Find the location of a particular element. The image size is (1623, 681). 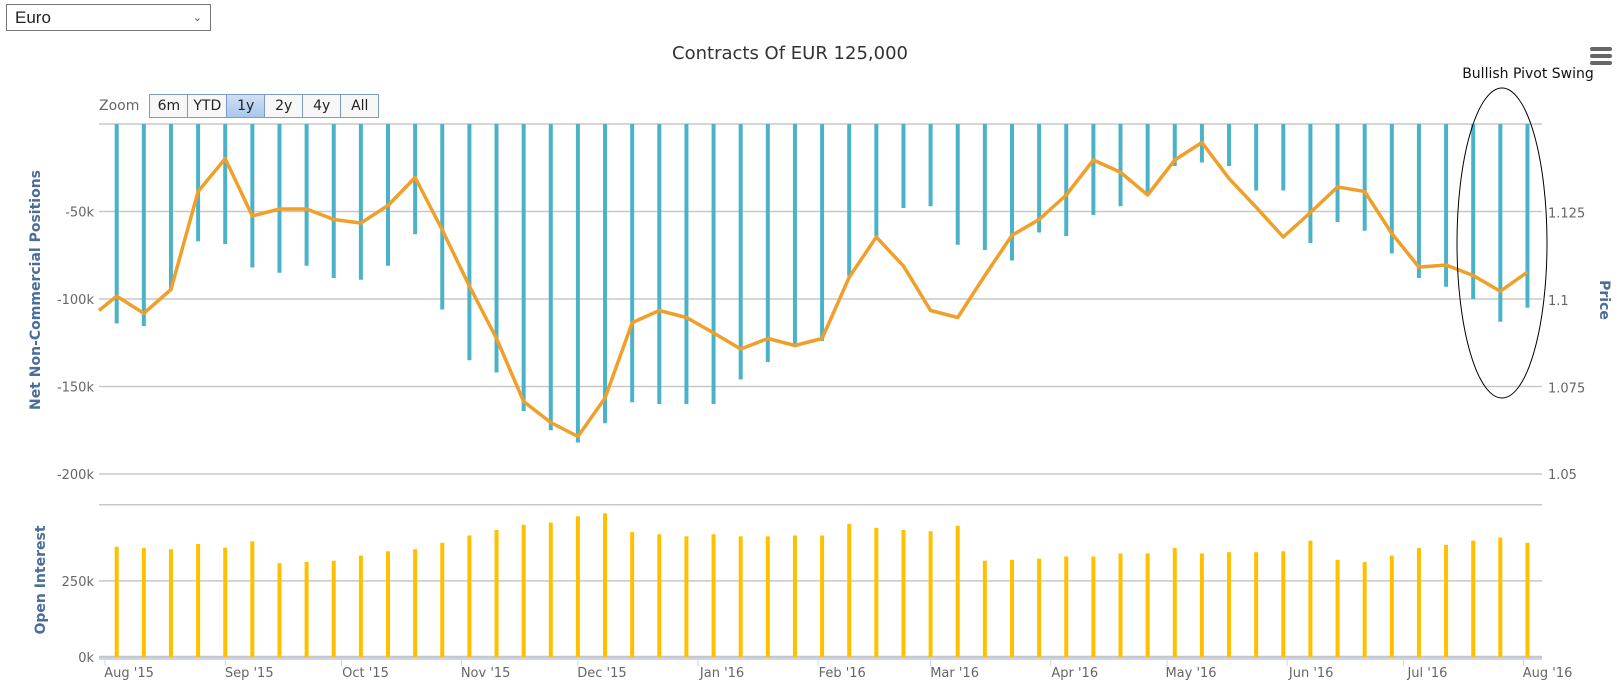

annotation-ellipse is located at coordinates (1502, 243).